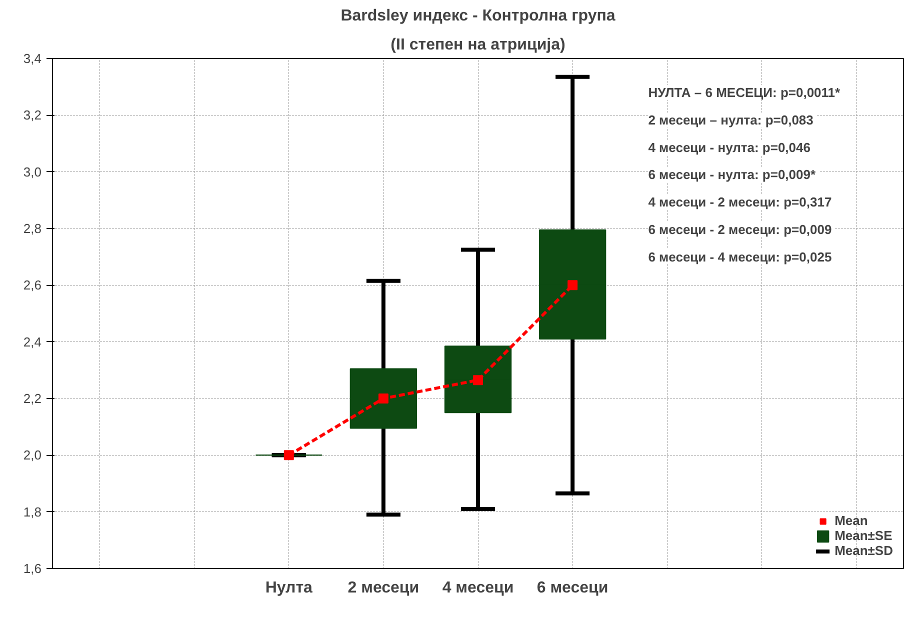  Describe the element at coordinates (745, 92) in the screenshot. I see `annotation: НУЛТА – 6 МЕСЕЦИ: p=0,0011*` at that location.